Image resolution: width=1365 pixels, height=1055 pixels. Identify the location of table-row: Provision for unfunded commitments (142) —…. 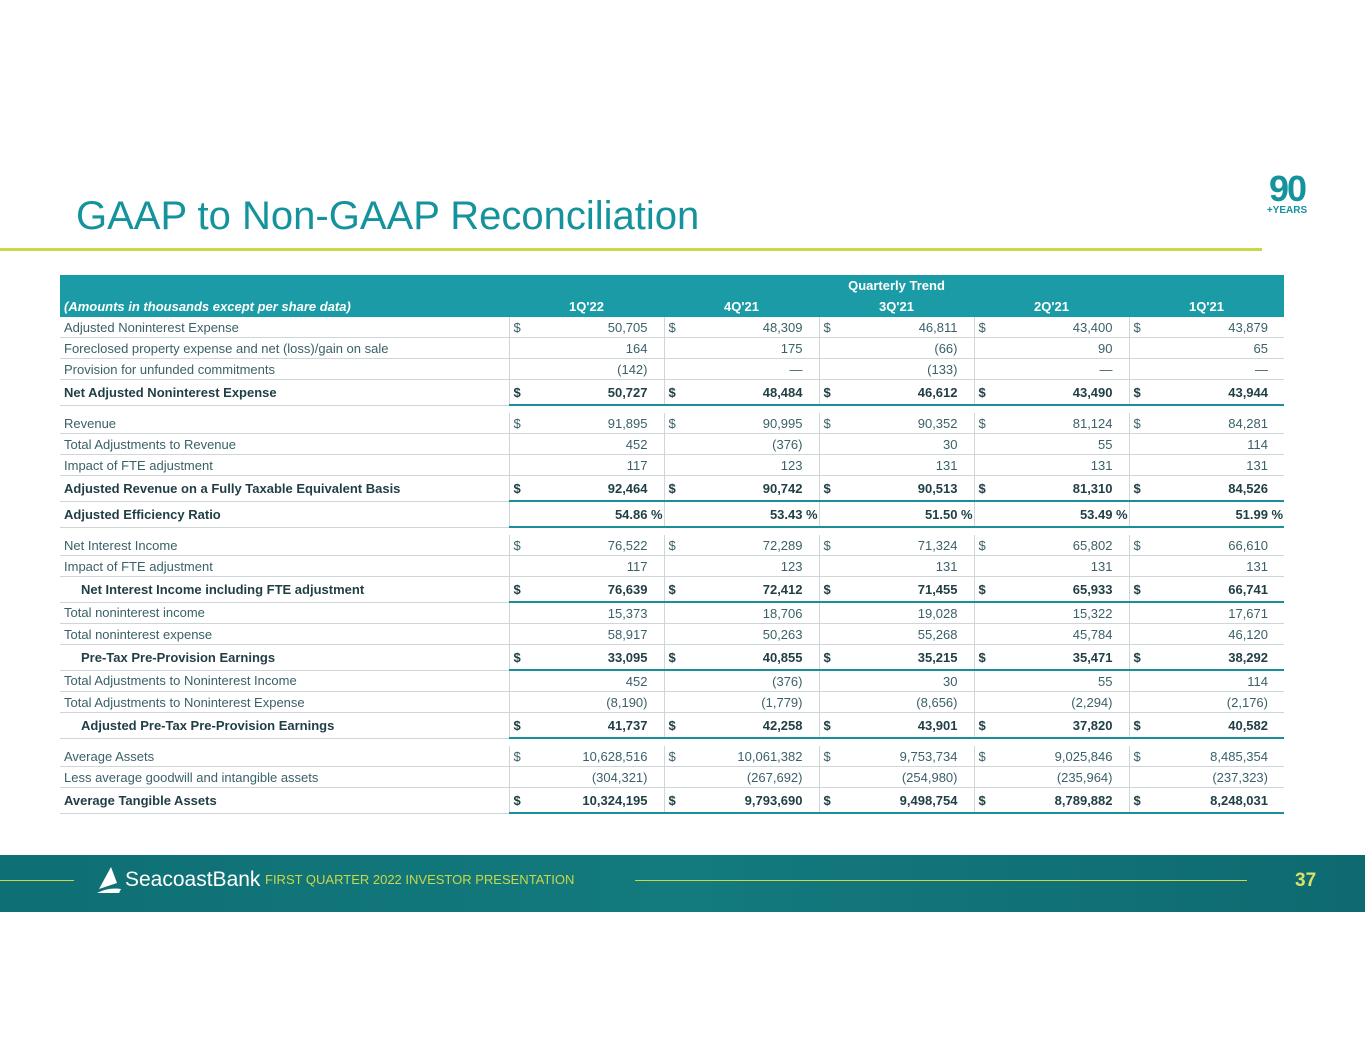
(672, 369).